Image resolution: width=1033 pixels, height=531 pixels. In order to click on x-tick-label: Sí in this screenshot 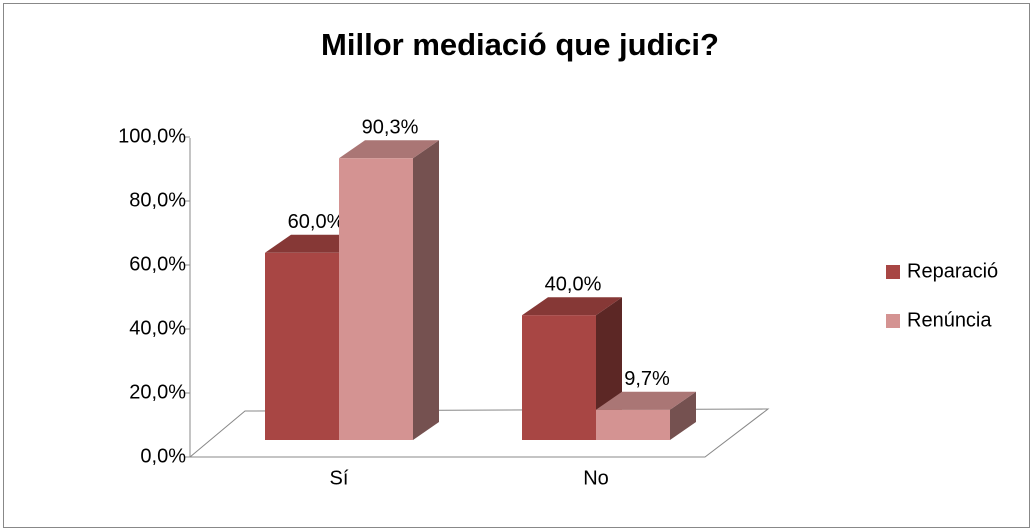, I will do `click(339, 478)`.